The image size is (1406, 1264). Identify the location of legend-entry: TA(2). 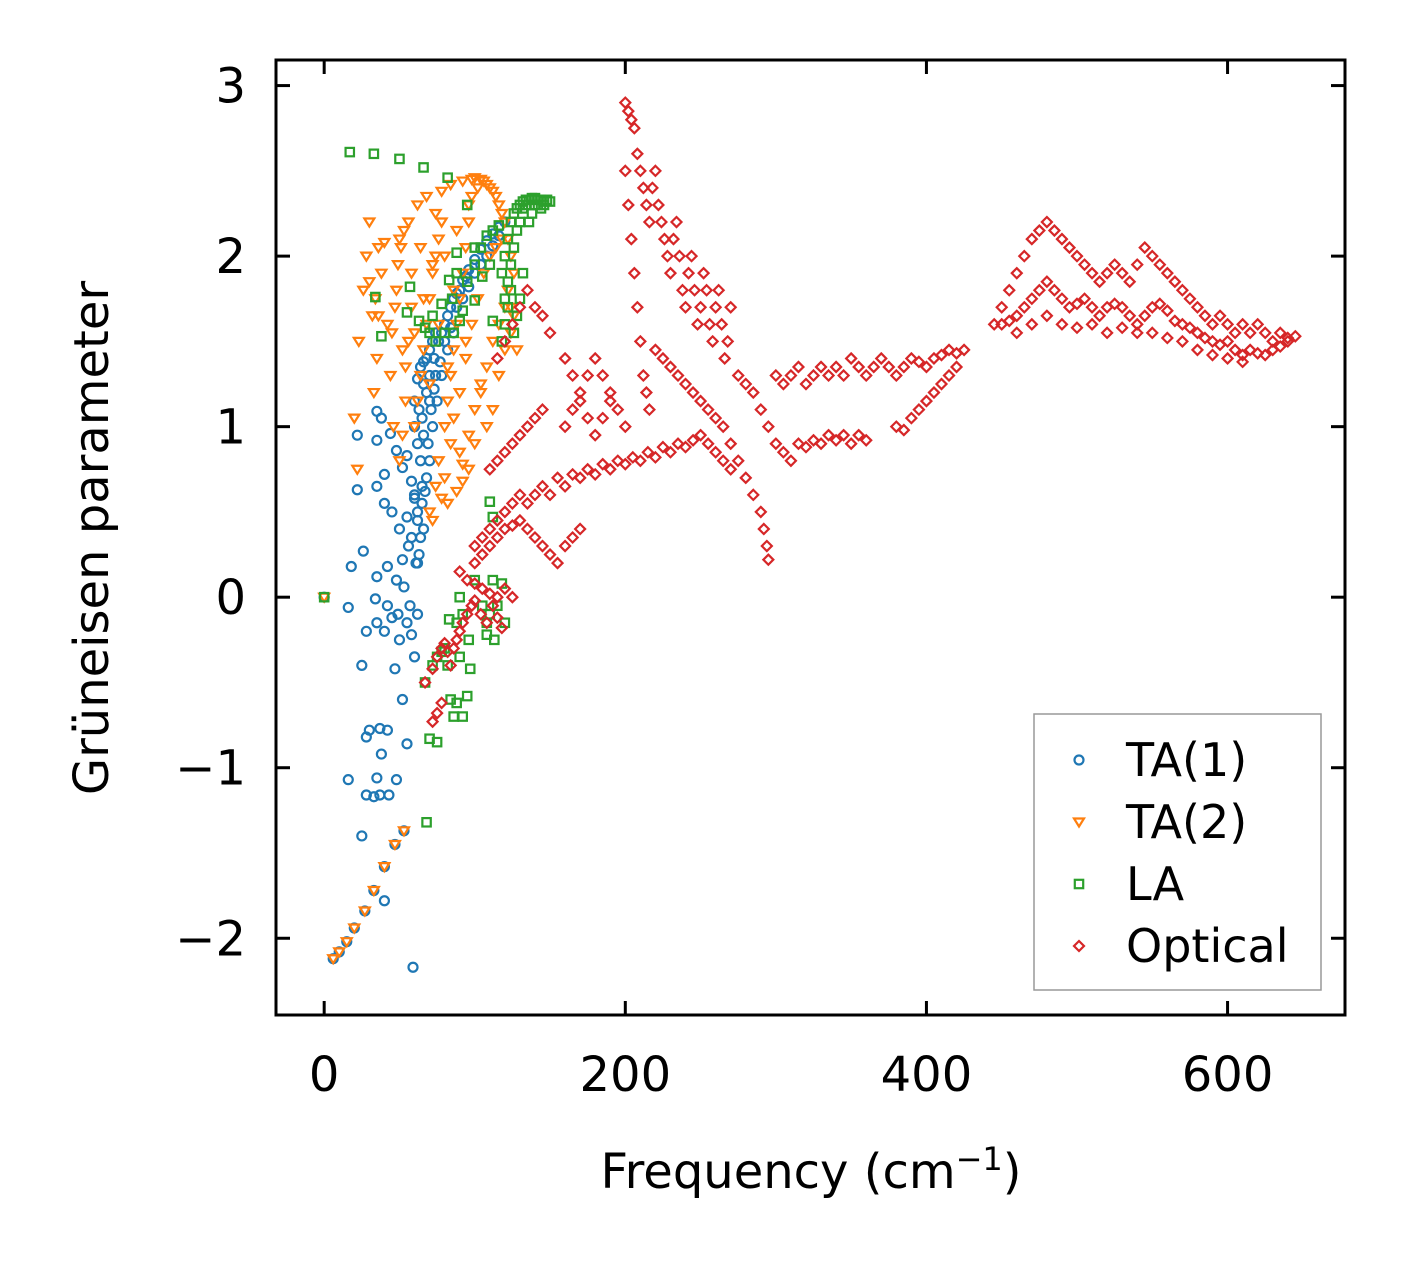
(1159, 822).